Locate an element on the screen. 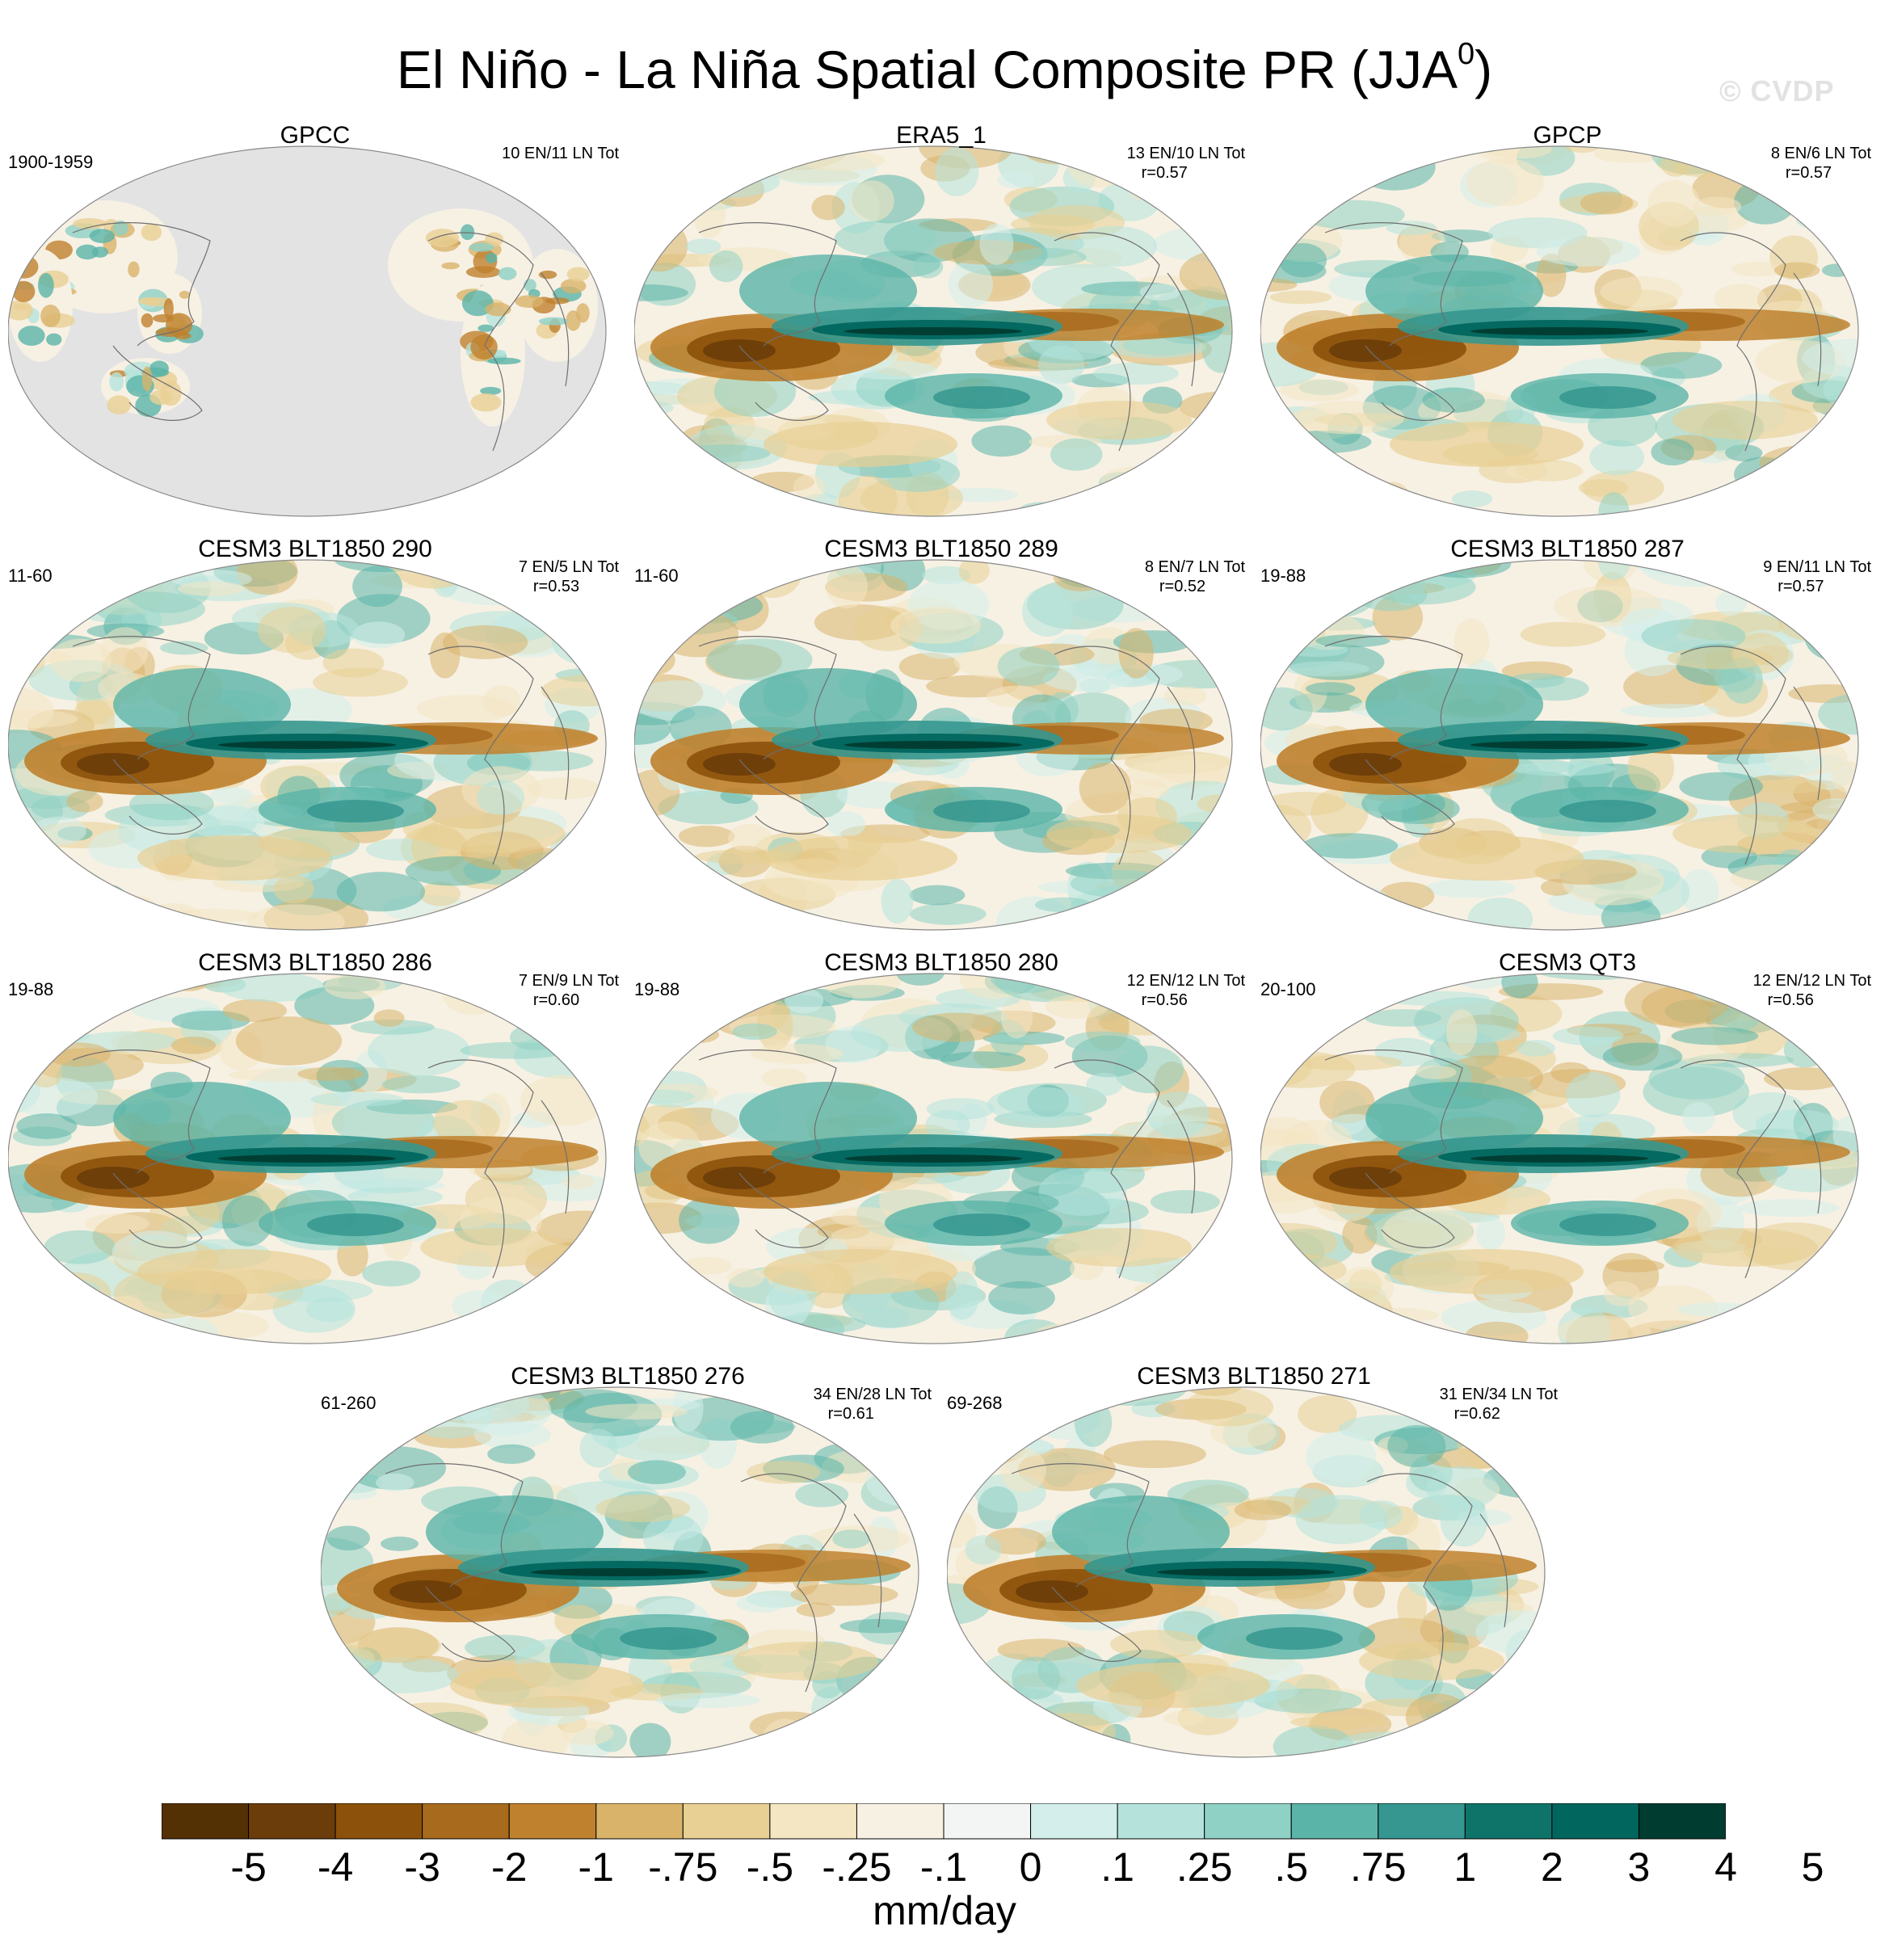 This screenshot has height=1960, width=1889. panel-event-stats: 7 EN/9 LN Tot r=0.60 is located at coordinates (569, 990).